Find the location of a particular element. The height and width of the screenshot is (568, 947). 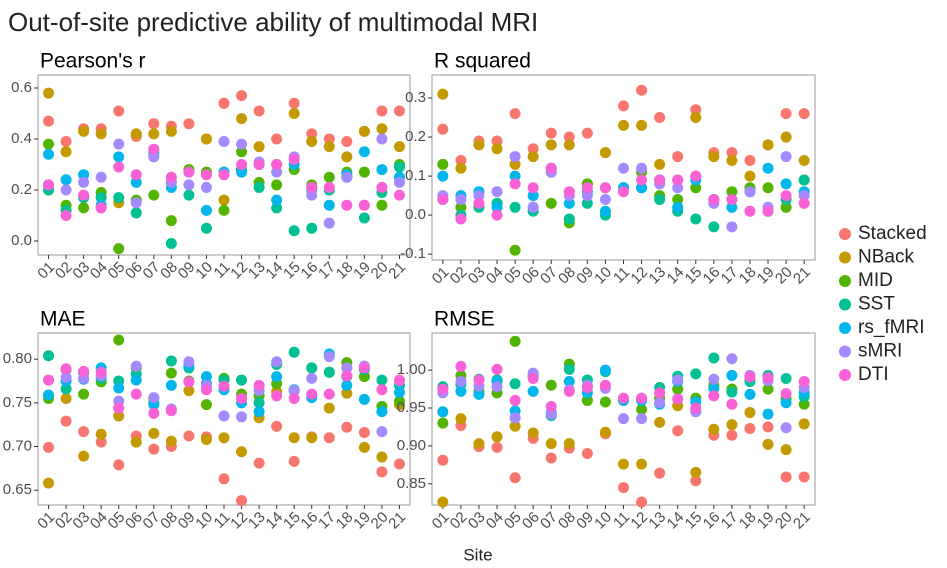

legend-label: sMRI is located at coordinates (880, 351).